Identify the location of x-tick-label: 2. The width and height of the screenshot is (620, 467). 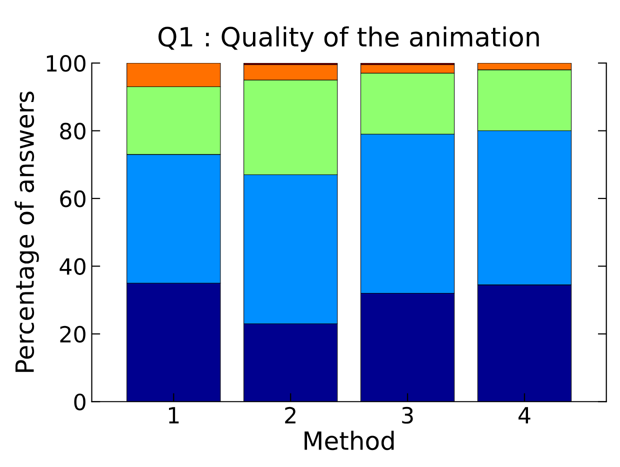
(290, 415).